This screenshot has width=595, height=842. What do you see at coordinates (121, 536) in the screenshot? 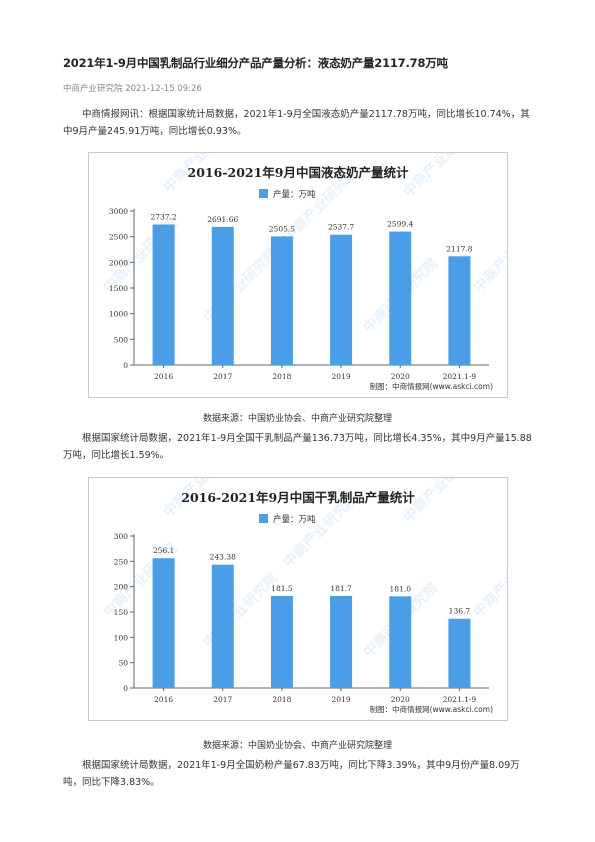
I see `y-tick-label: 300` at bounding box center [121, 536].